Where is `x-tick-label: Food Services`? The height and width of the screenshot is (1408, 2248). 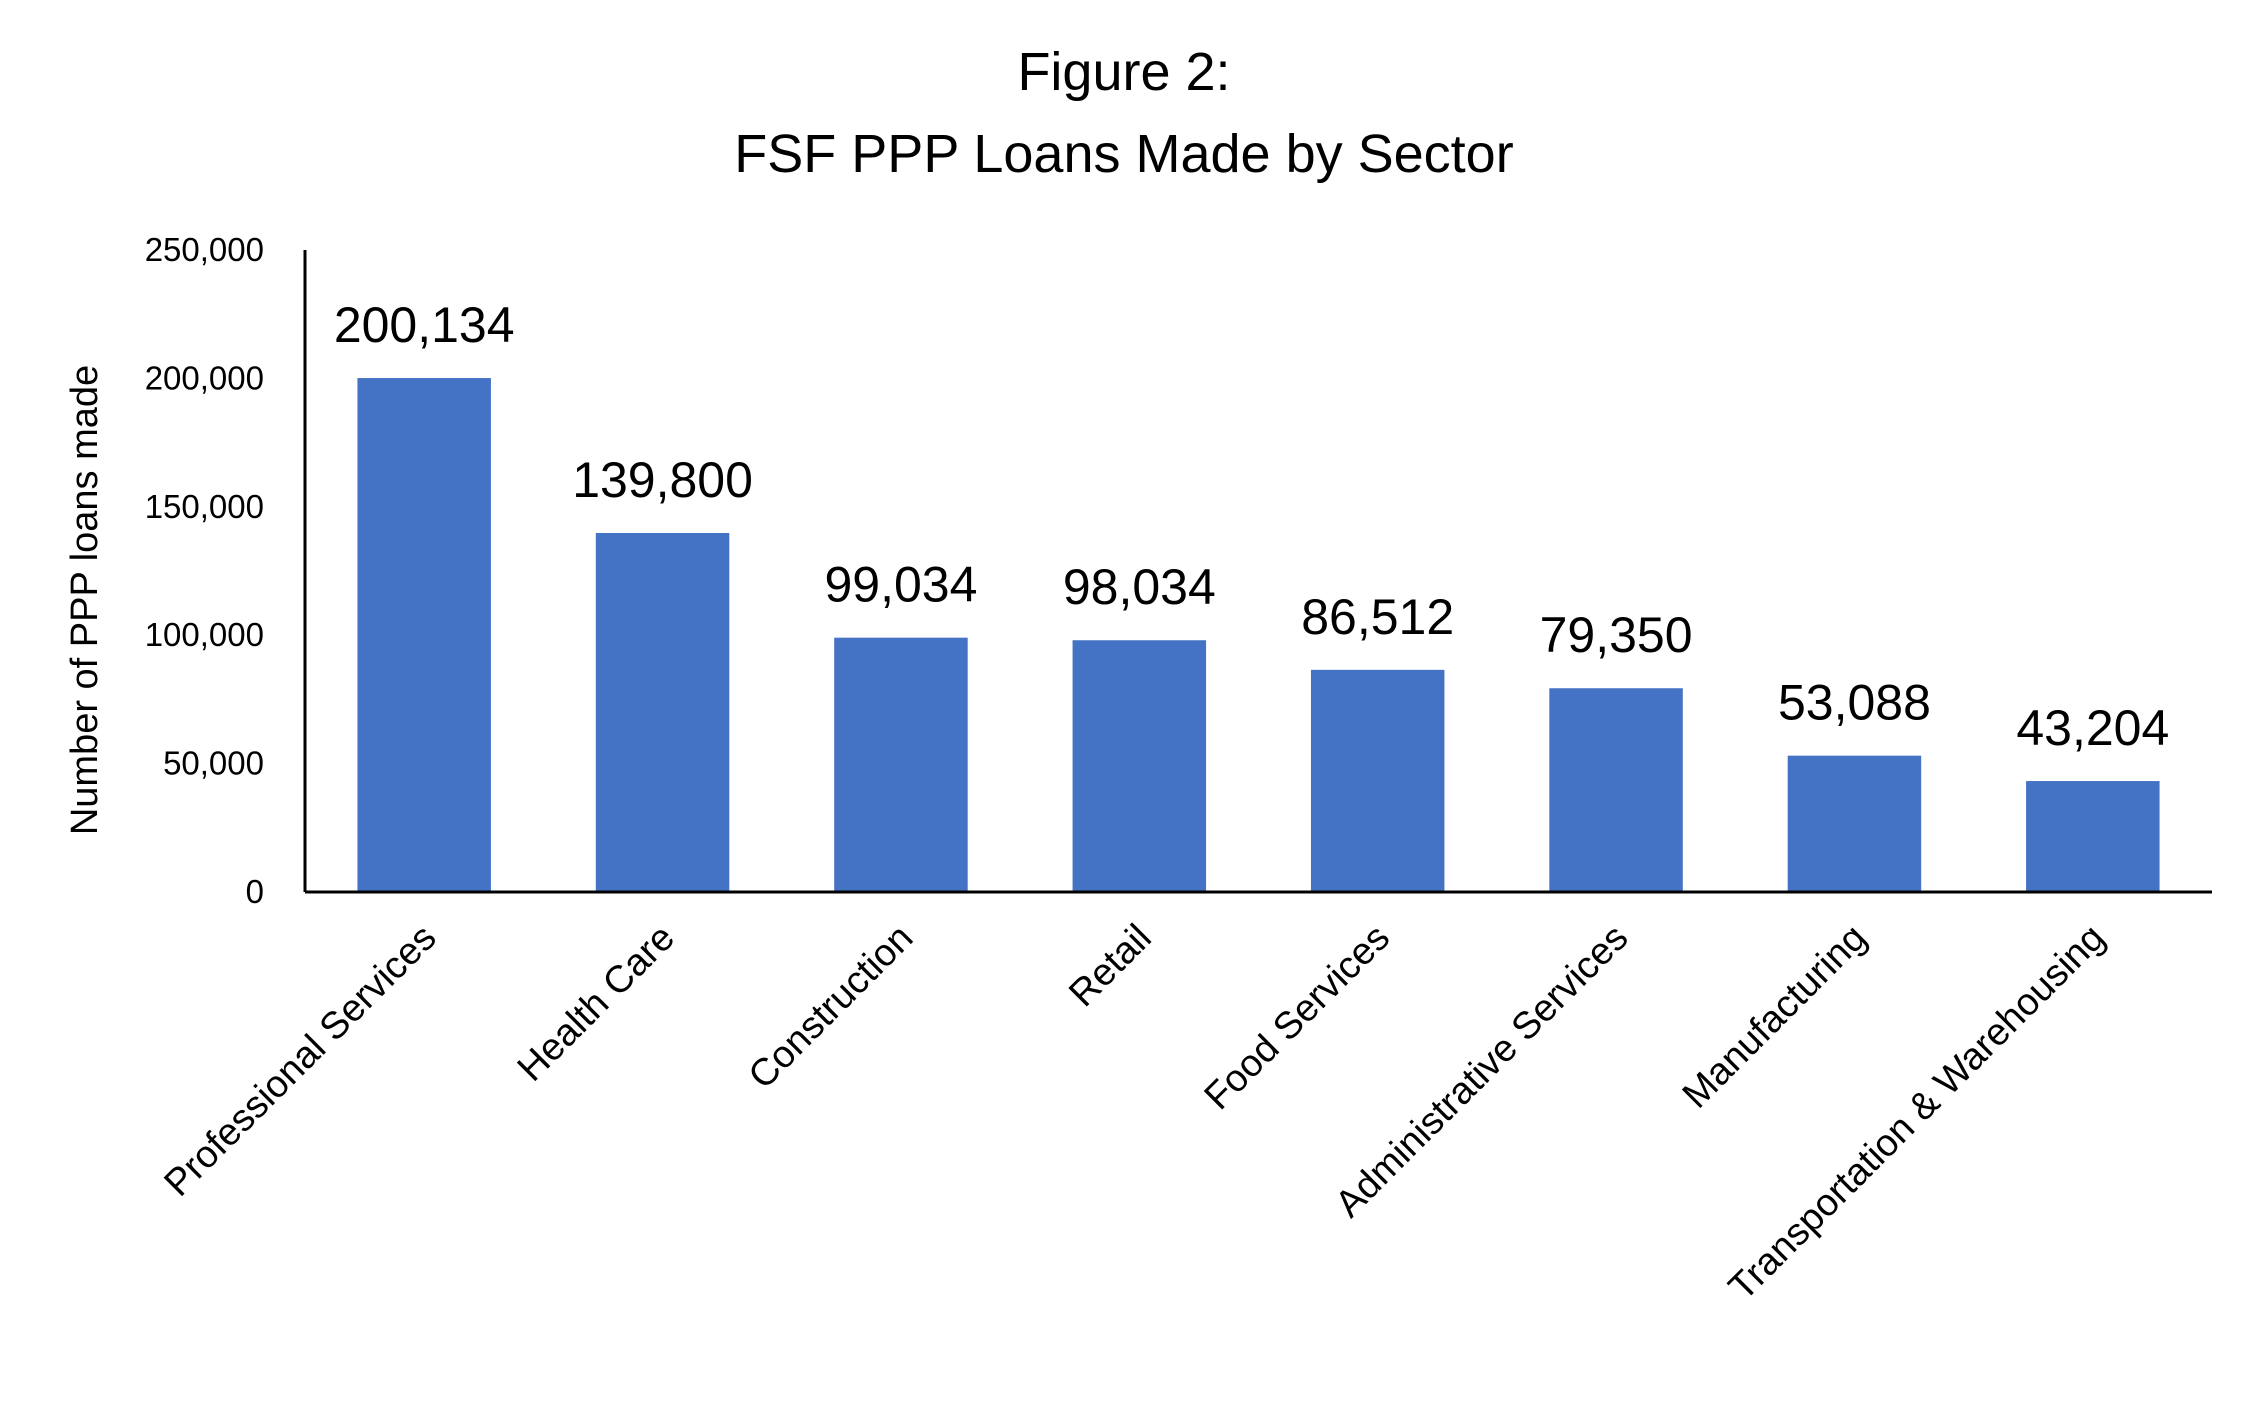
x-tick-label: Food Services is located at coordinates (1297, 1017).